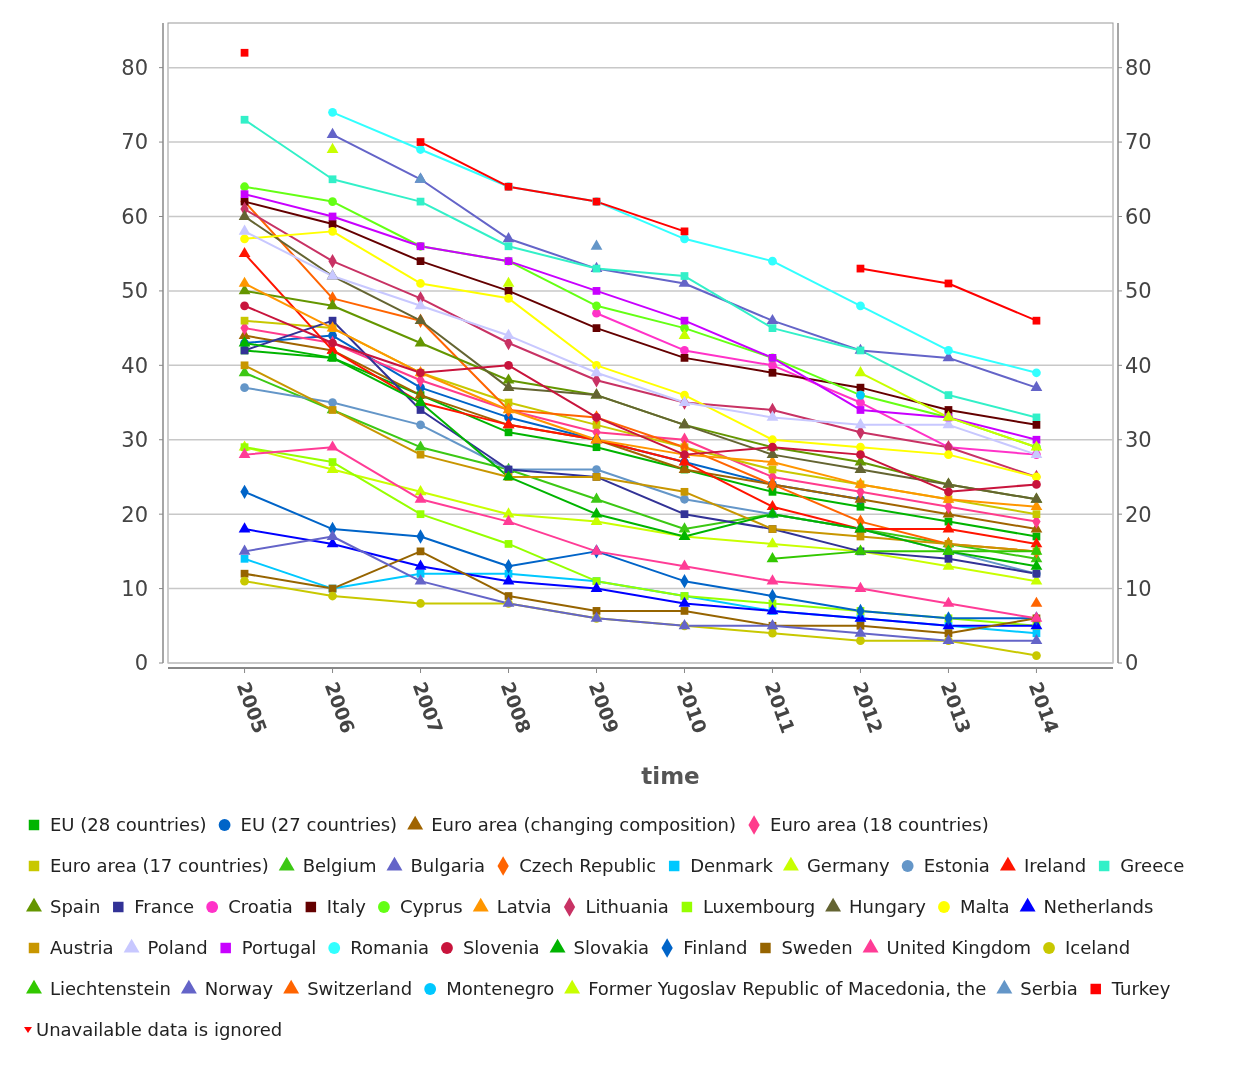 The height and width of the screenshot is (1074, 1238). I want to click on legend-label: Montenegro, so click(500, 989).